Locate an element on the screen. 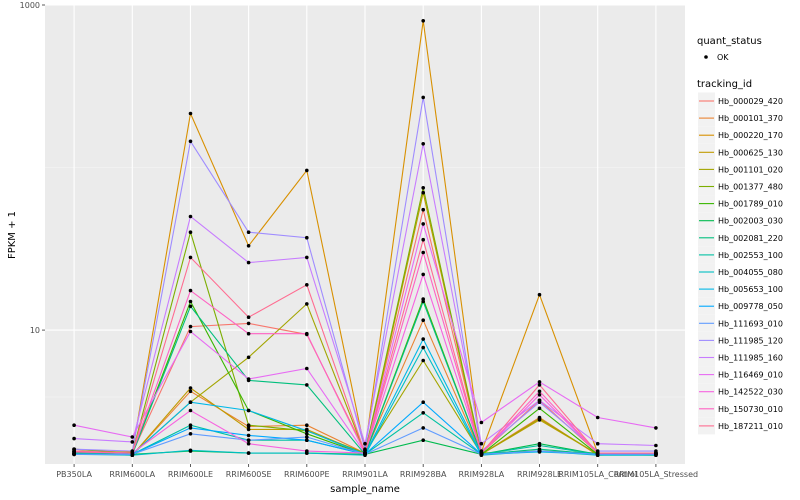  legend-label-hb-111985-120: Hb_111985_120 is located at coordinates (750, 340).